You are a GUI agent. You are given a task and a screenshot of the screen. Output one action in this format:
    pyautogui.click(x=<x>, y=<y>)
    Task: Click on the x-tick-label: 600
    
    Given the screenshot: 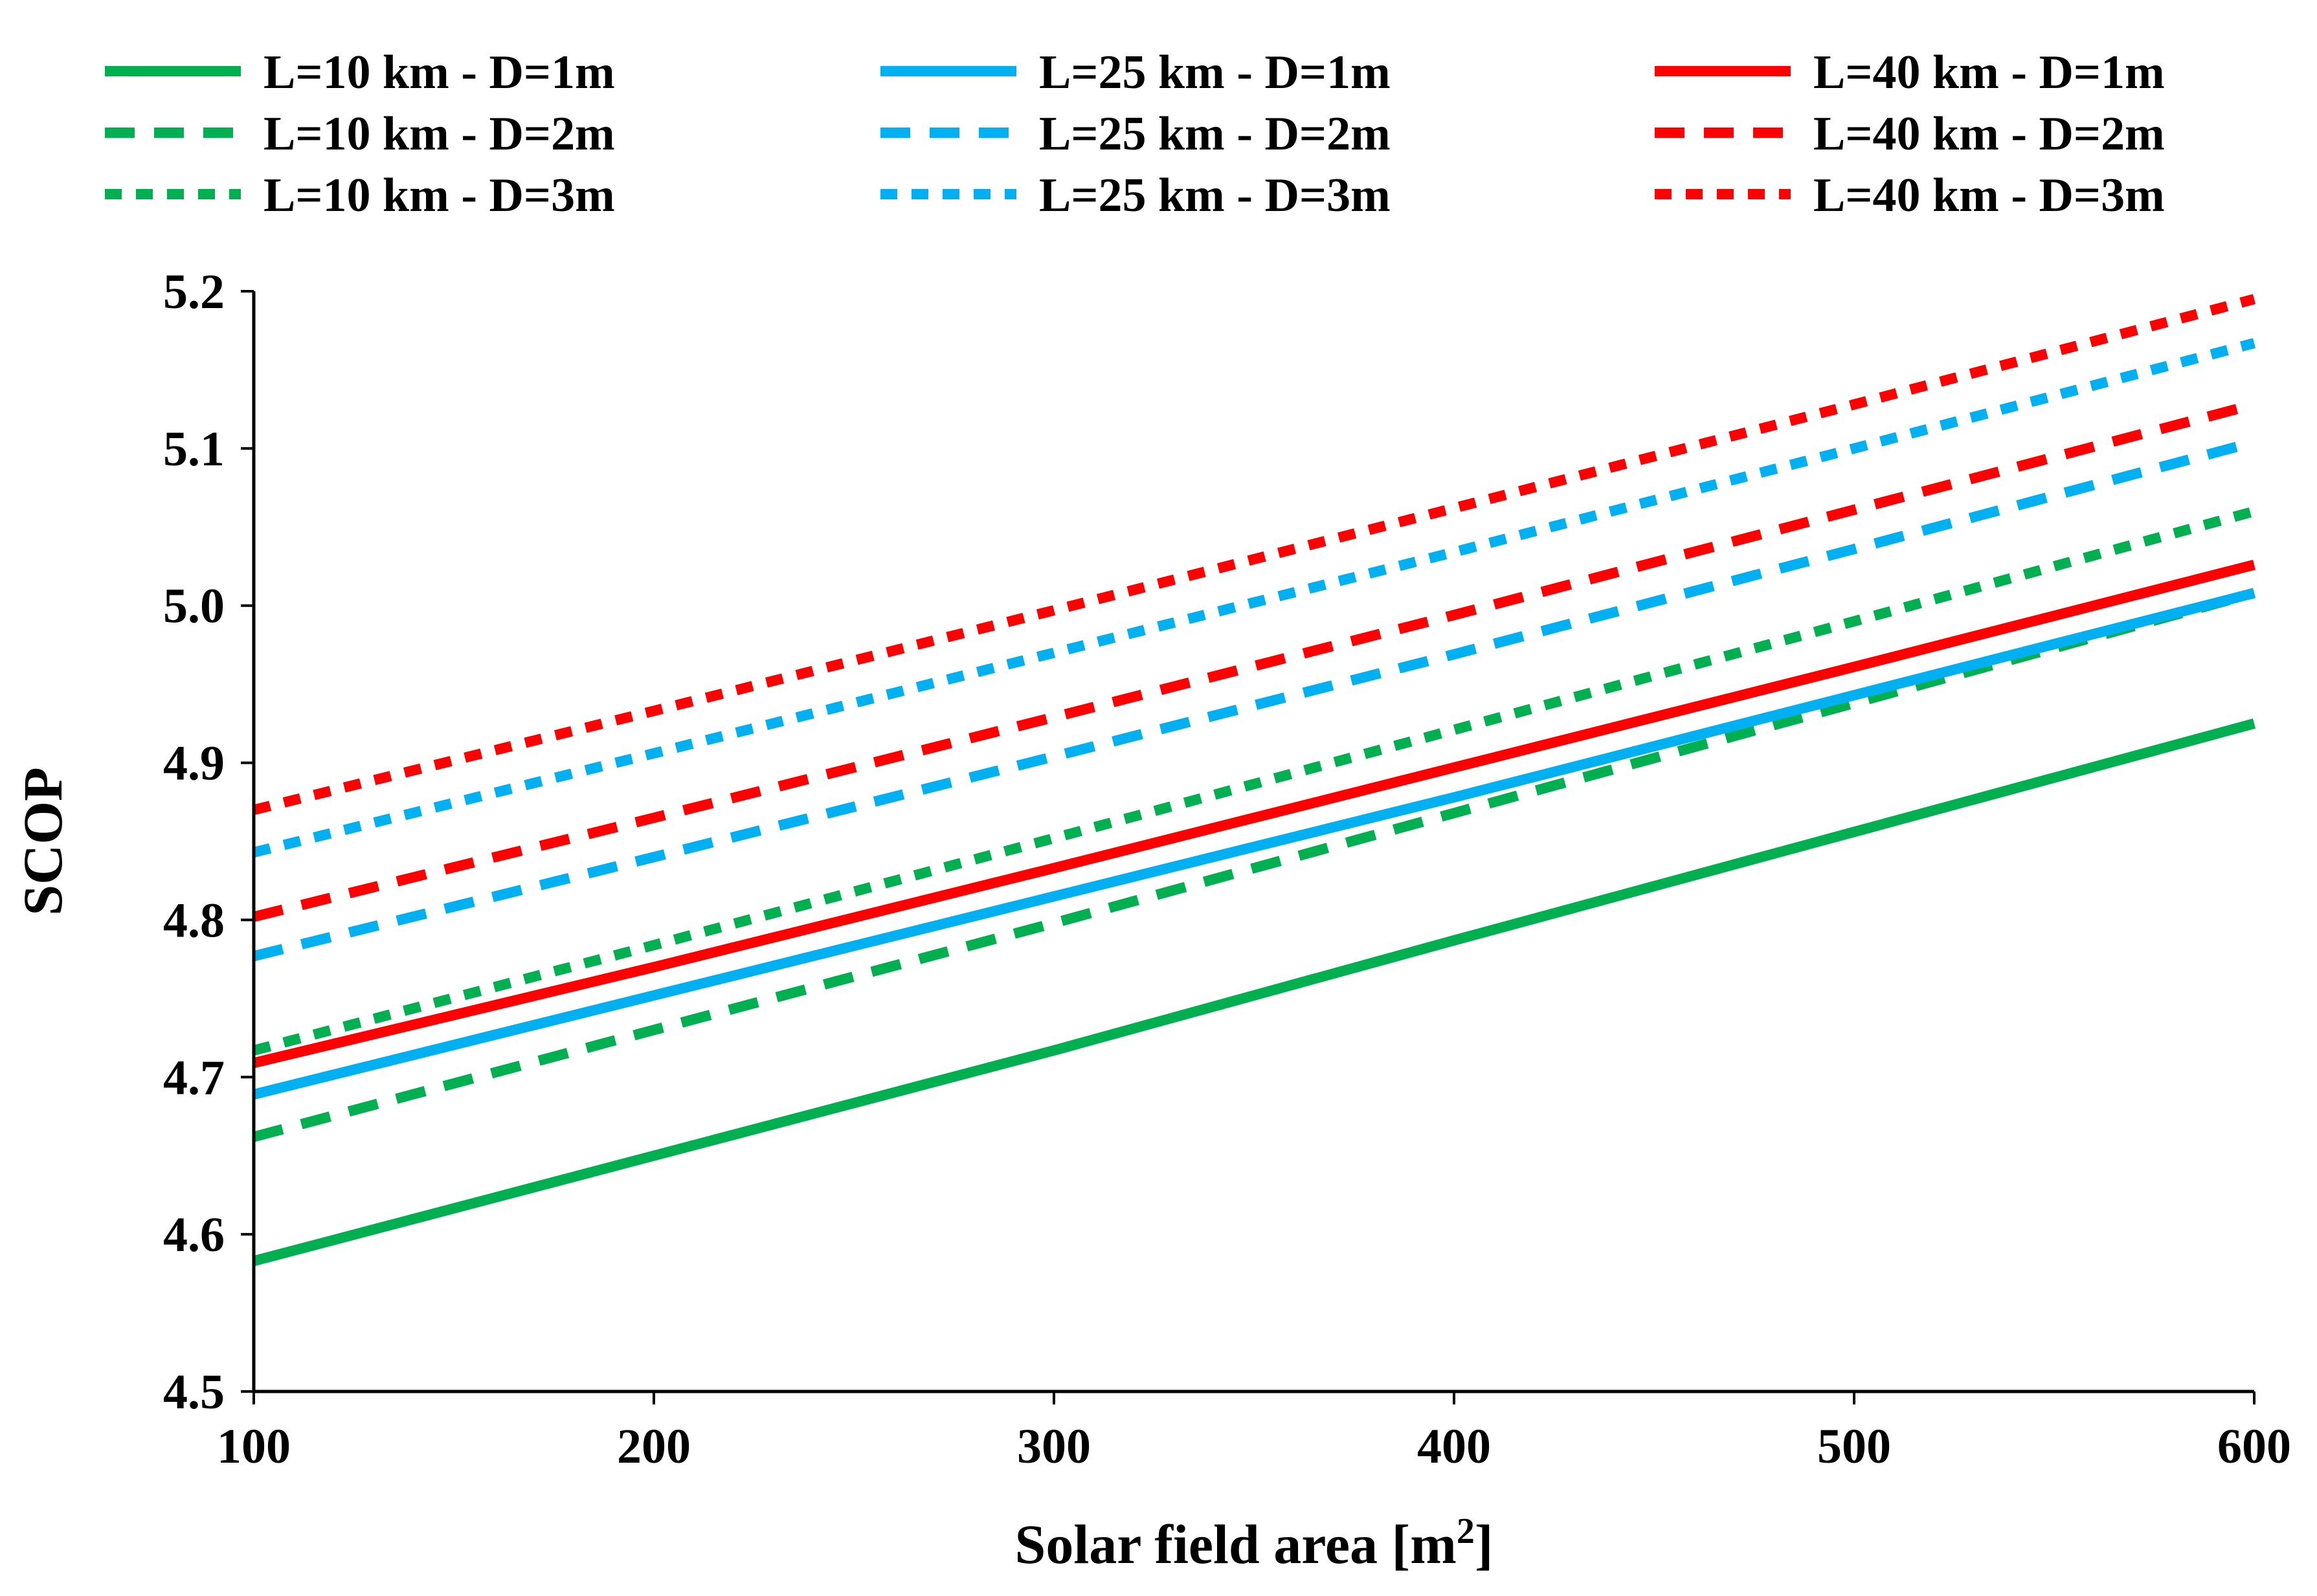 What is the action you would take?
    pyautogui.click(x=2254, y=1447)
    